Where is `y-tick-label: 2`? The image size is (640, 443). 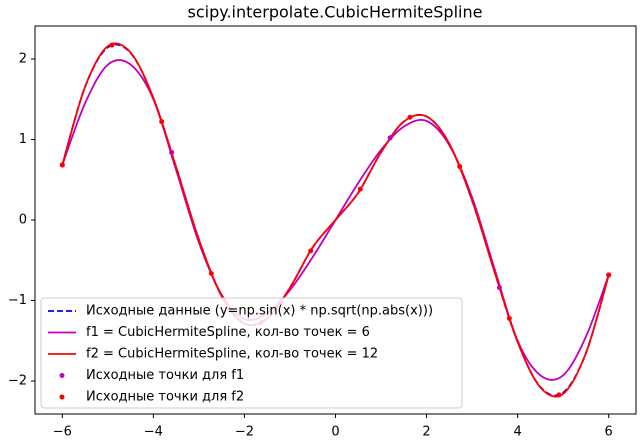
y-tick-label: 2 is located at coordinates (23, 59).